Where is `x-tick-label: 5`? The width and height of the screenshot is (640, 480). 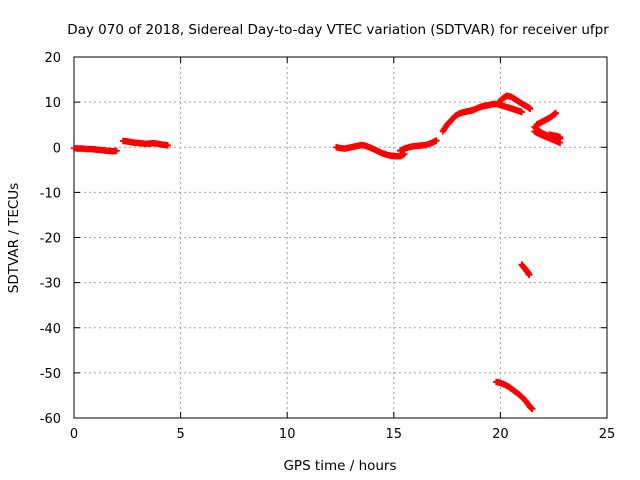 x-tick-label: 5 is located at coordinates (180, 434).